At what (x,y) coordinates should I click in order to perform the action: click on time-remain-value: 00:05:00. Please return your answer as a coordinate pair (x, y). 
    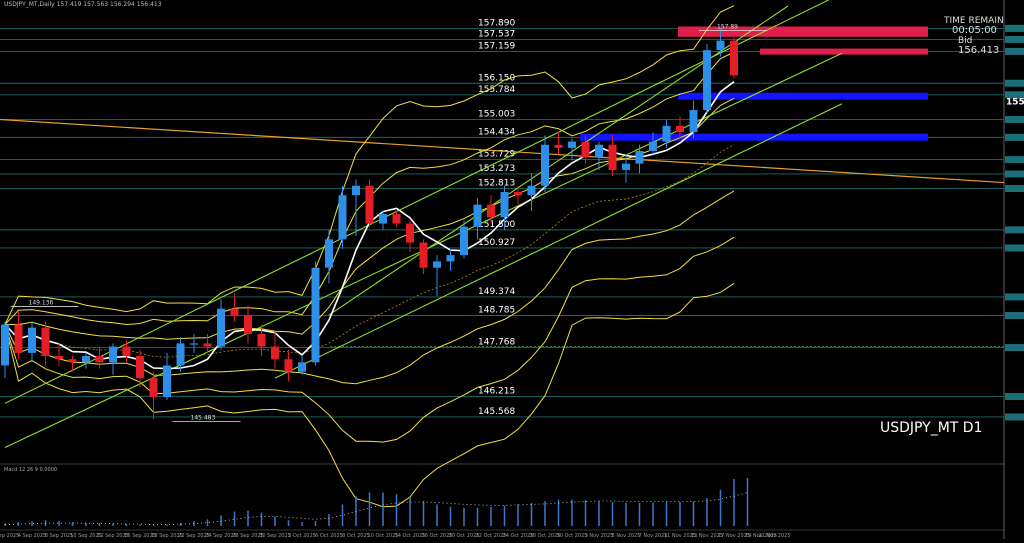
    Looking at the image, I should click on (974, 30).